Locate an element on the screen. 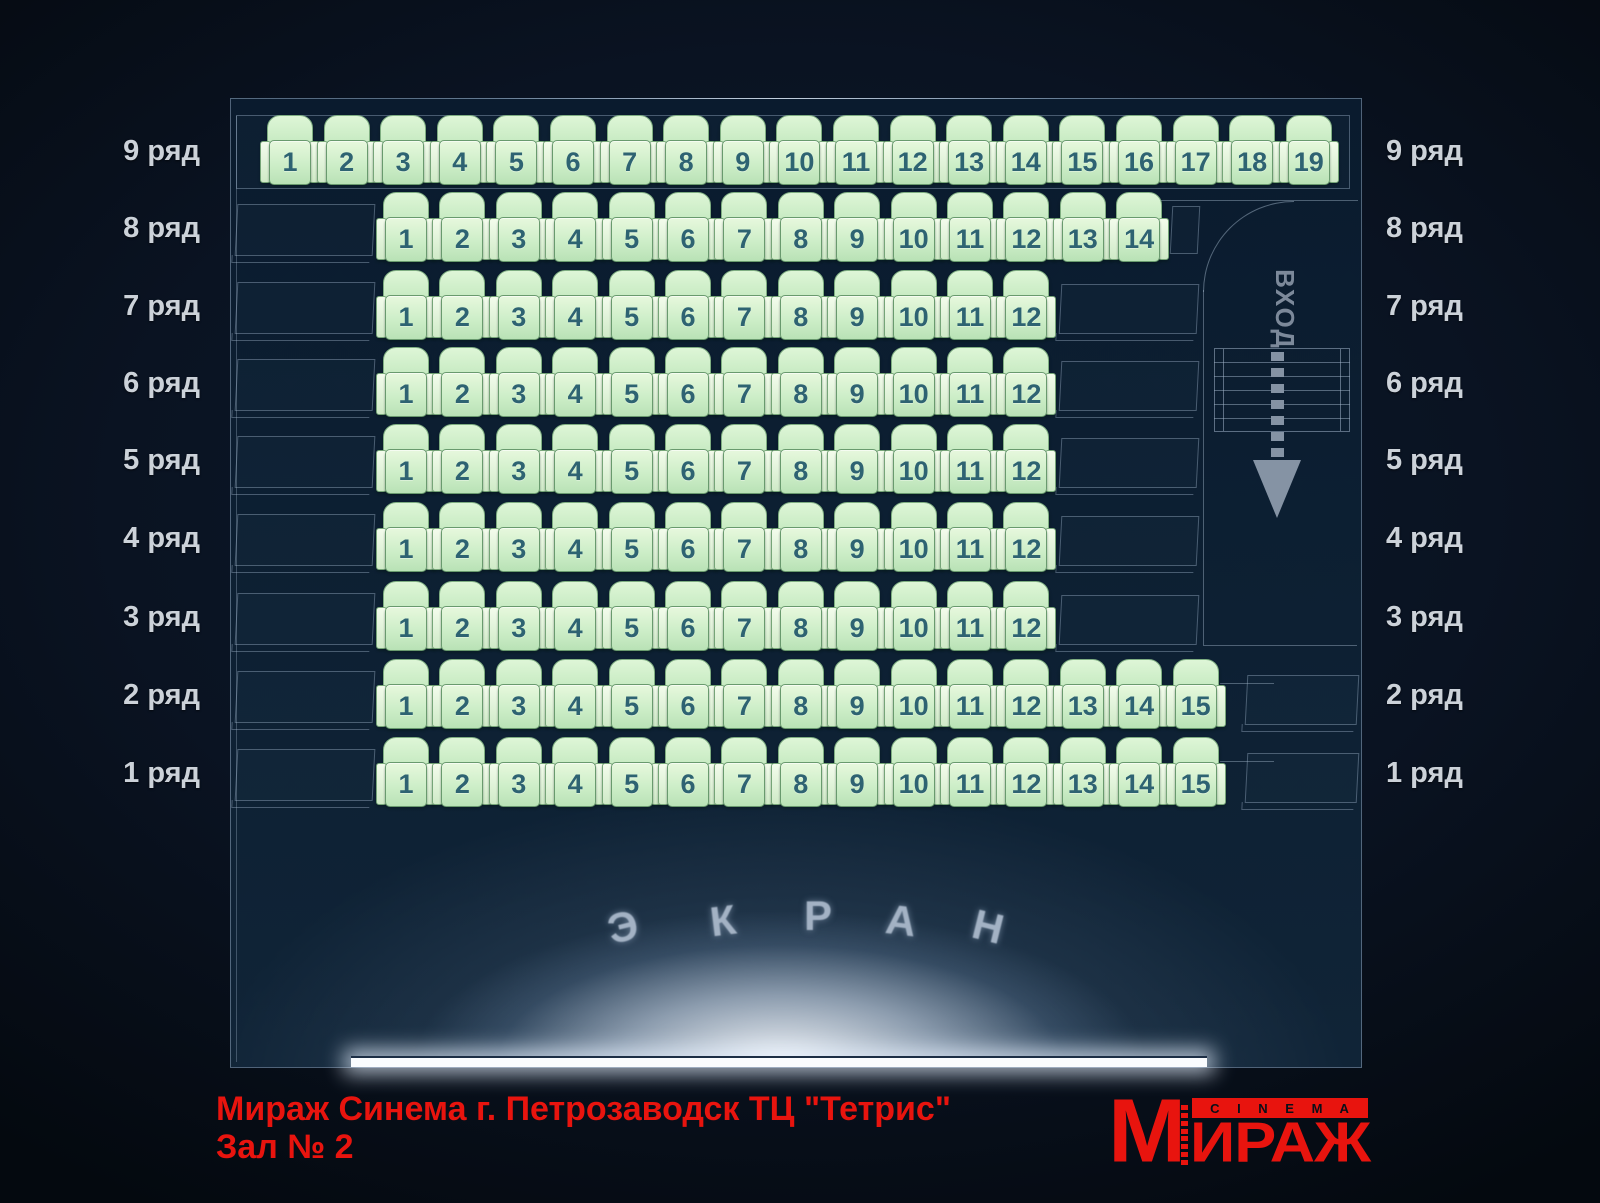  seat-row9-14: 14 is located at coordinates (1025, 150).